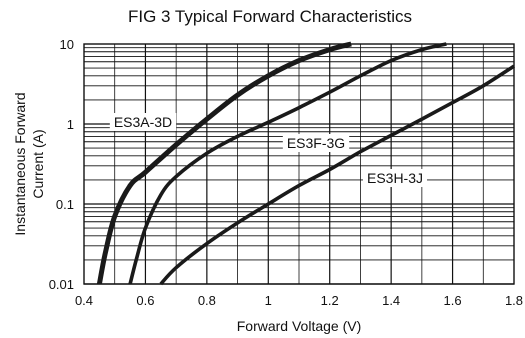  Describe the element at coordinates (145, 300) in the screenshot. I see `x-tick-label: 0.6` at that location.